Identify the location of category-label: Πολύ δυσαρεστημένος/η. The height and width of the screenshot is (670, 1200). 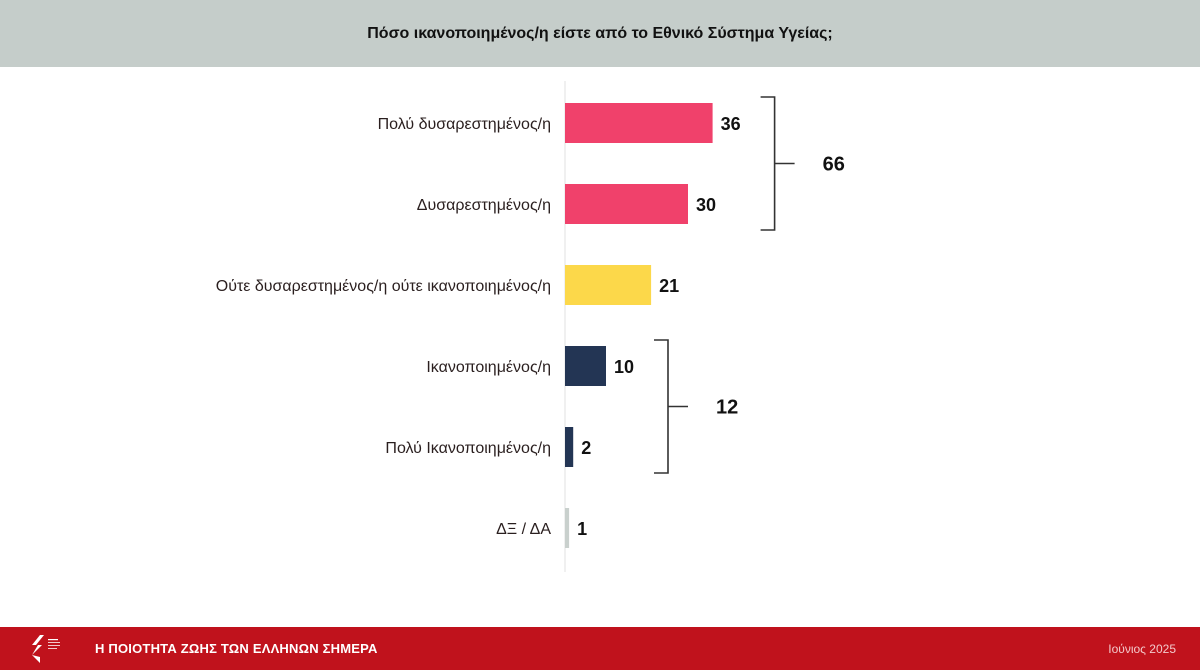
(464, 124).